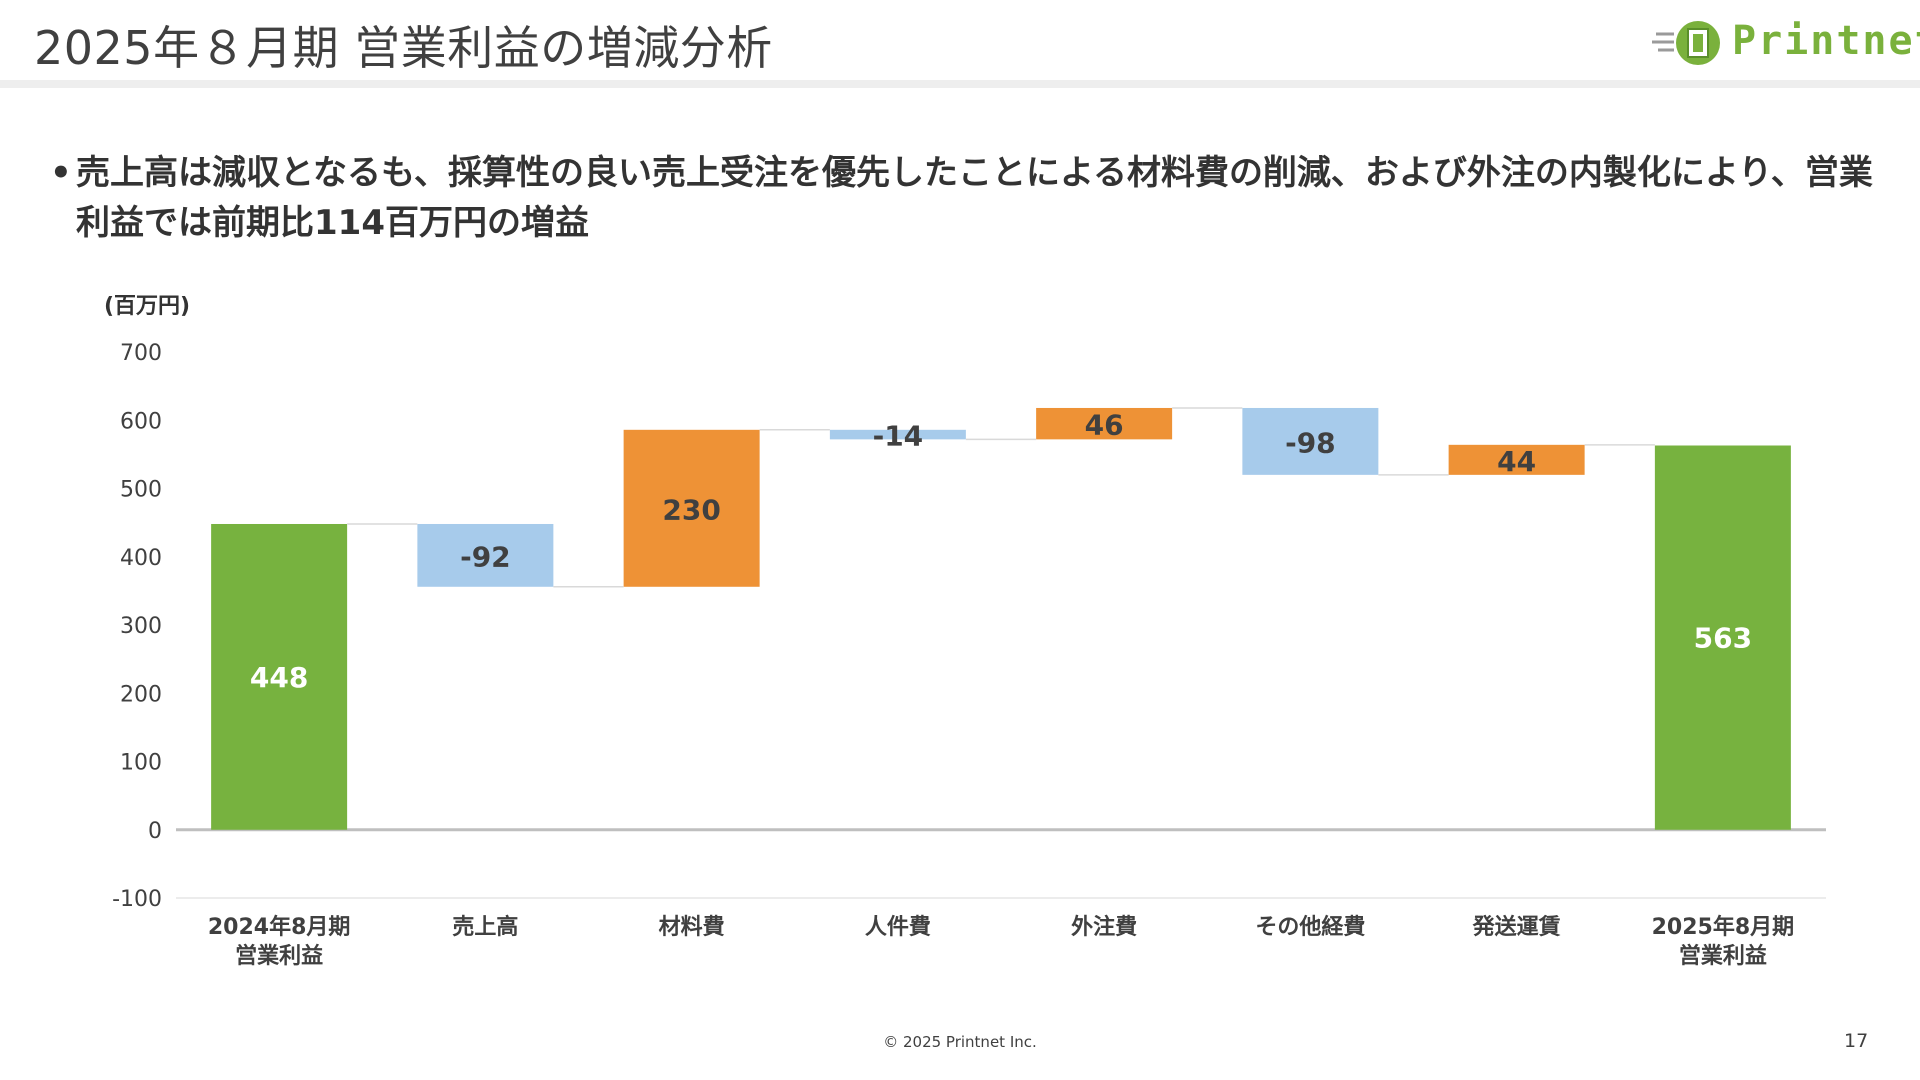 Image resolution: width=1920 pixels, height=1080 pixels. I want to click on data-label: -14, so click(898, 436).